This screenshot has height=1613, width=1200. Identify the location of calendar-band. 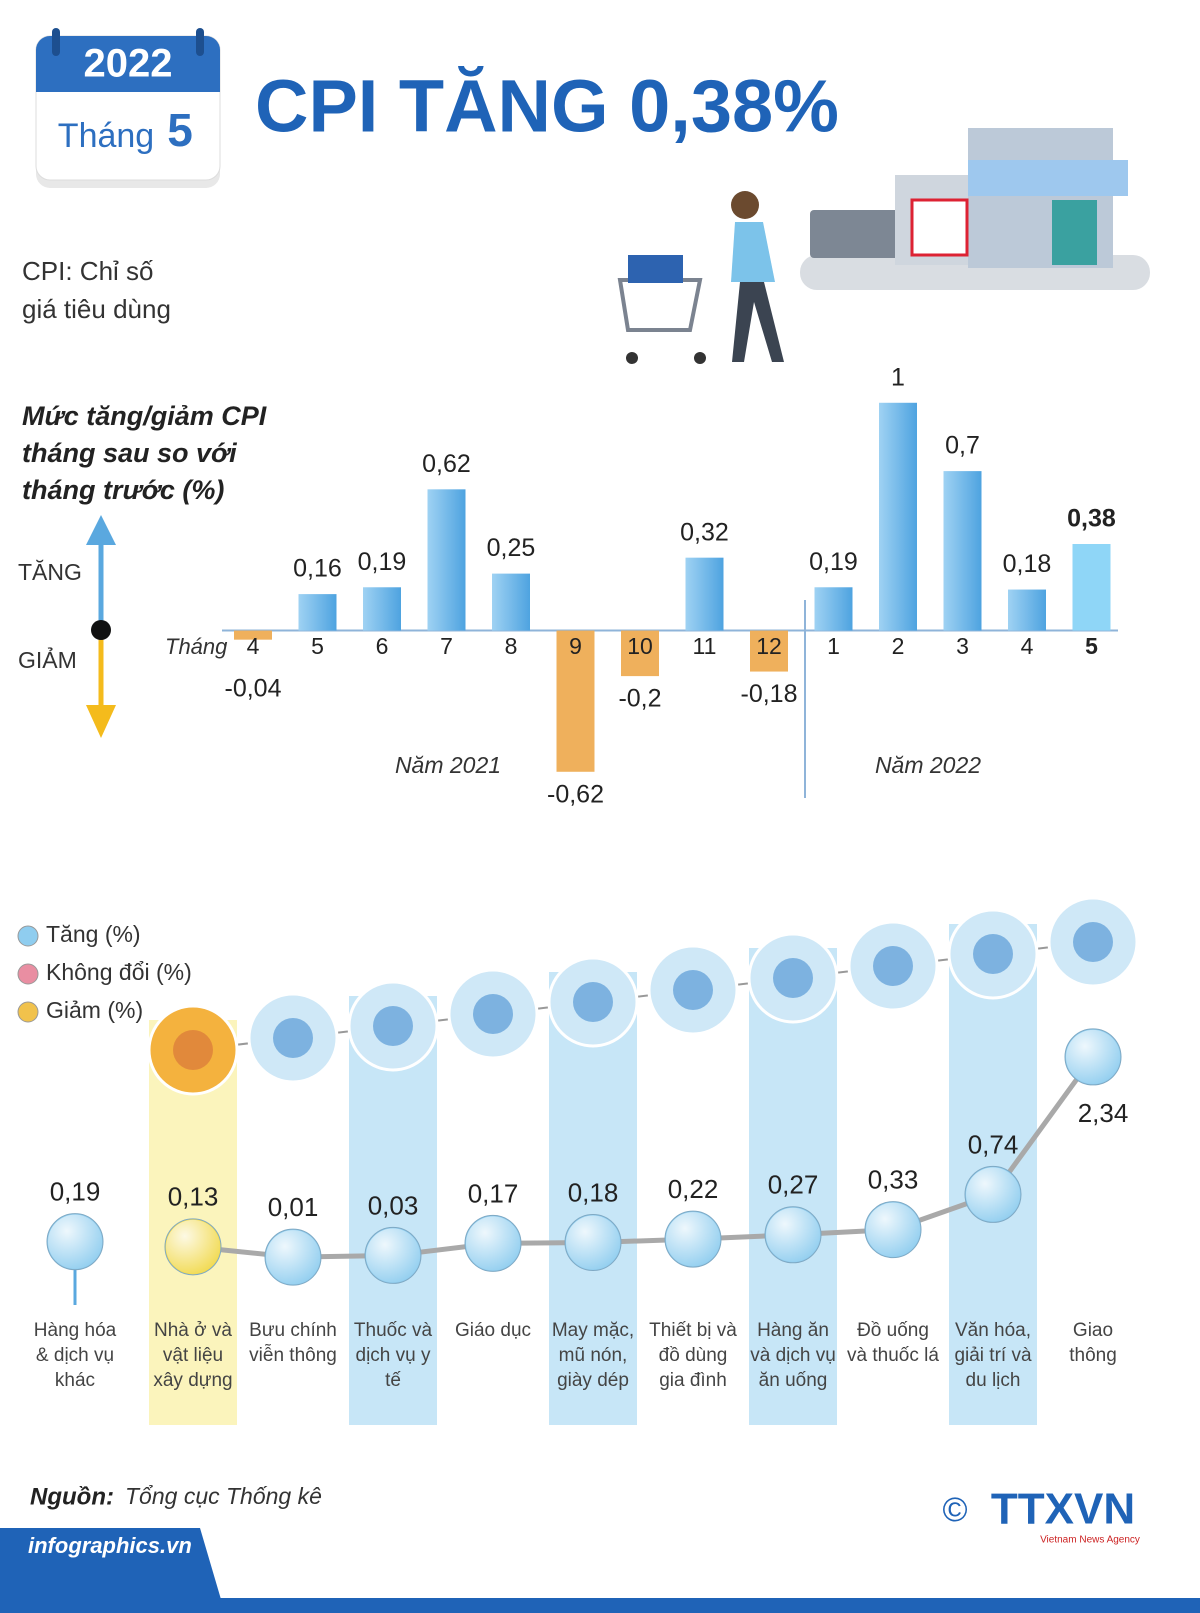
(128, 64).